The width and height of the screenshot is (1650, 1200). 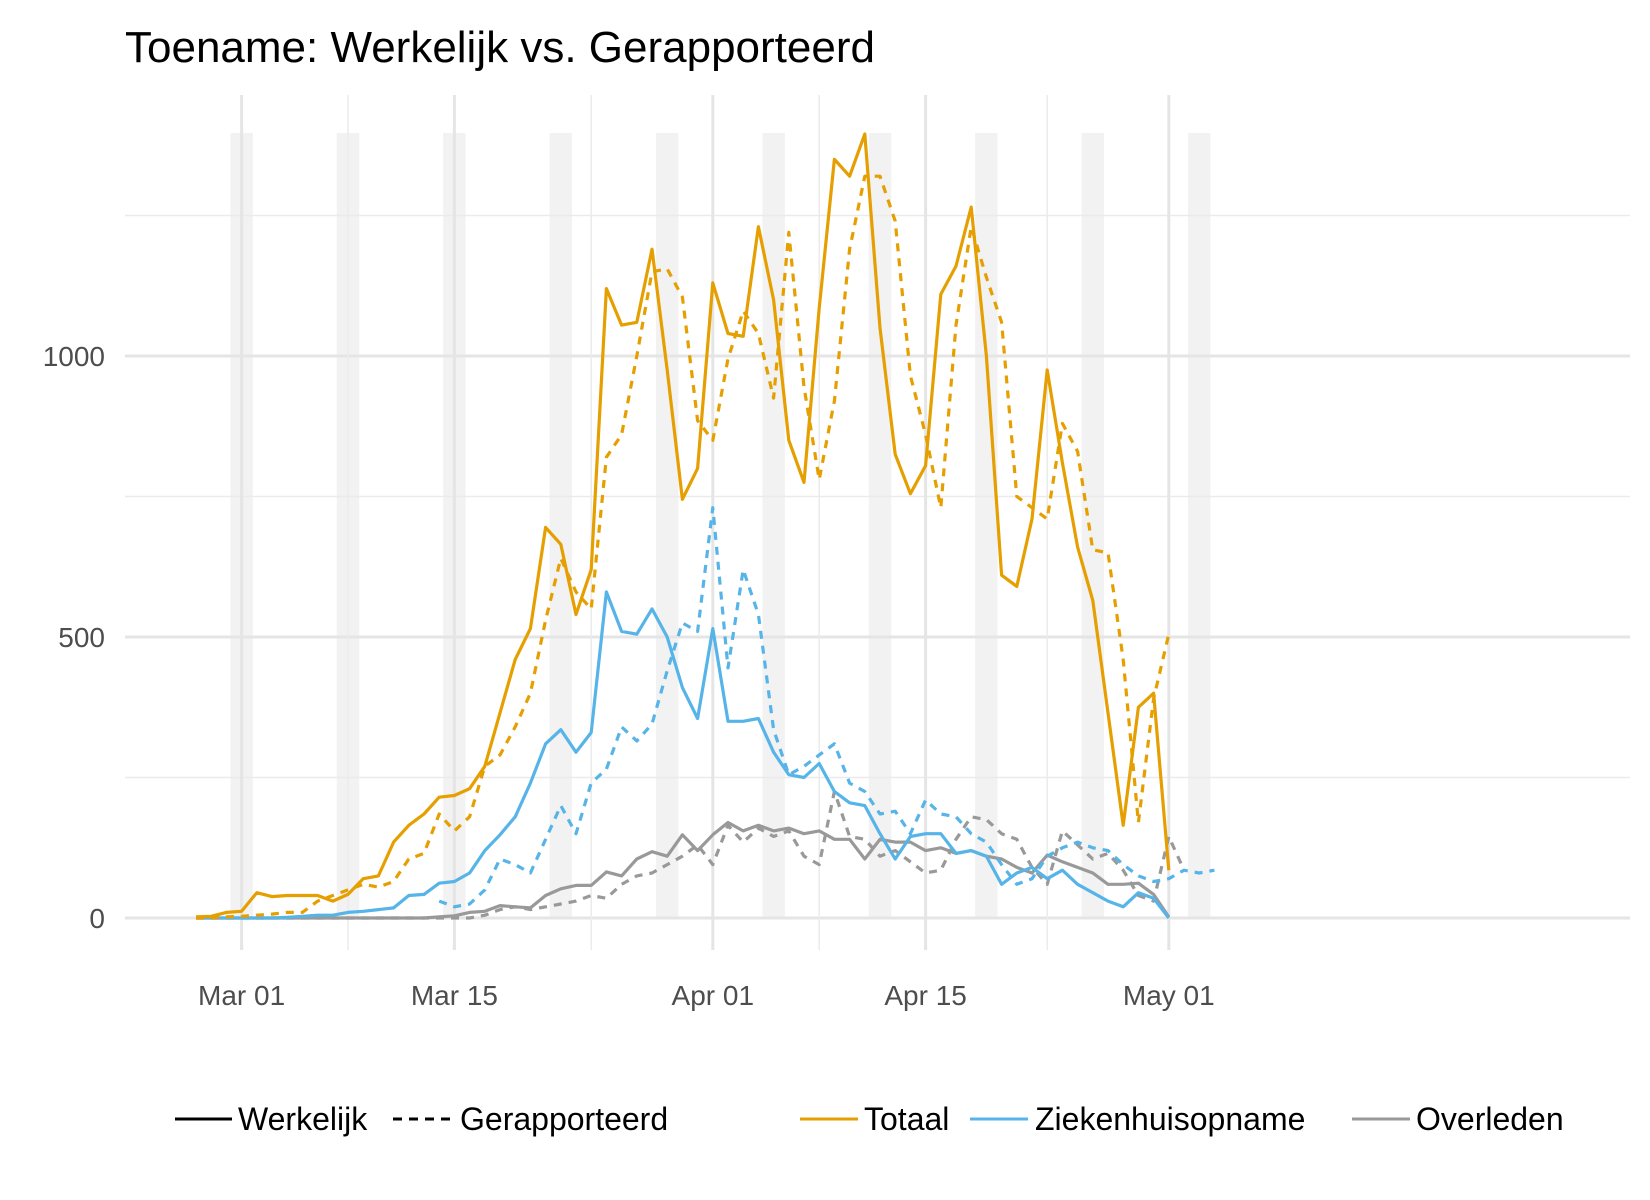 I want to click on y-tick-label: 500, so click(x=81, y=637).